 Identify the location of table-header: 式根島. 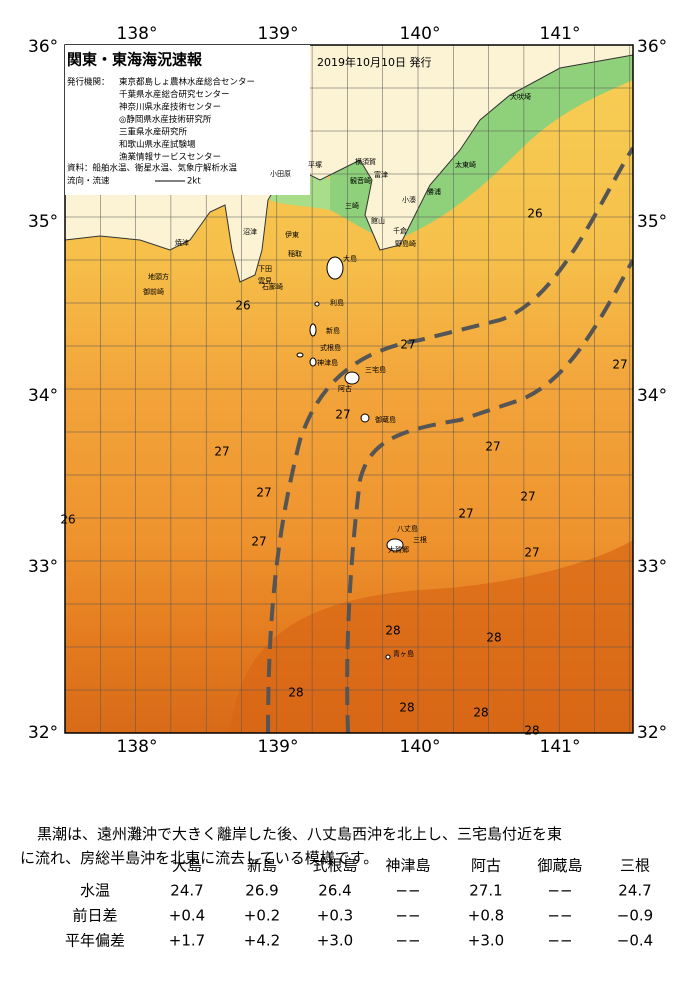
(334, 866).